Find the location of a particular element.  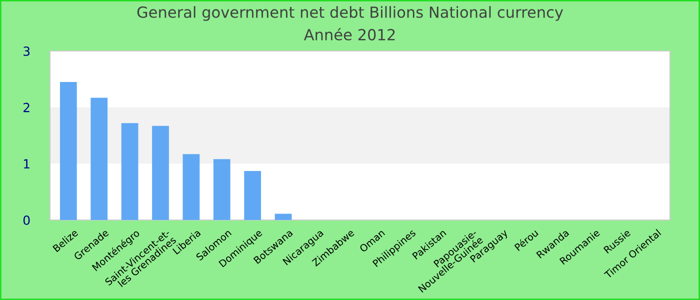

chart-title: General government net debt Billions National currency is located at coordinates (350, 13).